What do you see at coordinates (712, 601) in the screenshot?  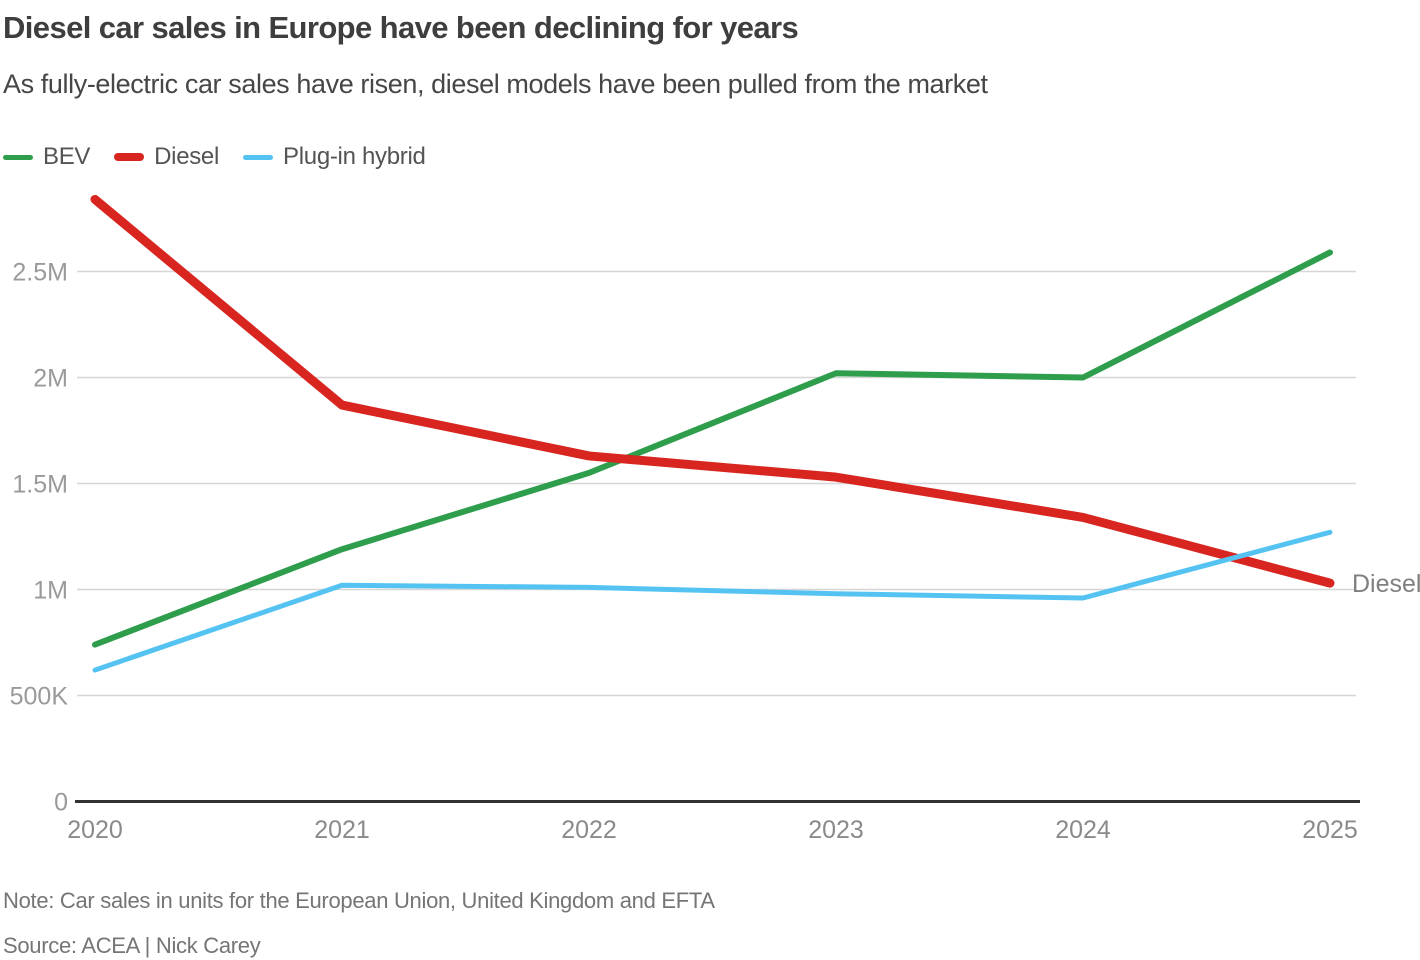 I see `series-line-plug-in-hybrid` at bounding box center [712, 601].